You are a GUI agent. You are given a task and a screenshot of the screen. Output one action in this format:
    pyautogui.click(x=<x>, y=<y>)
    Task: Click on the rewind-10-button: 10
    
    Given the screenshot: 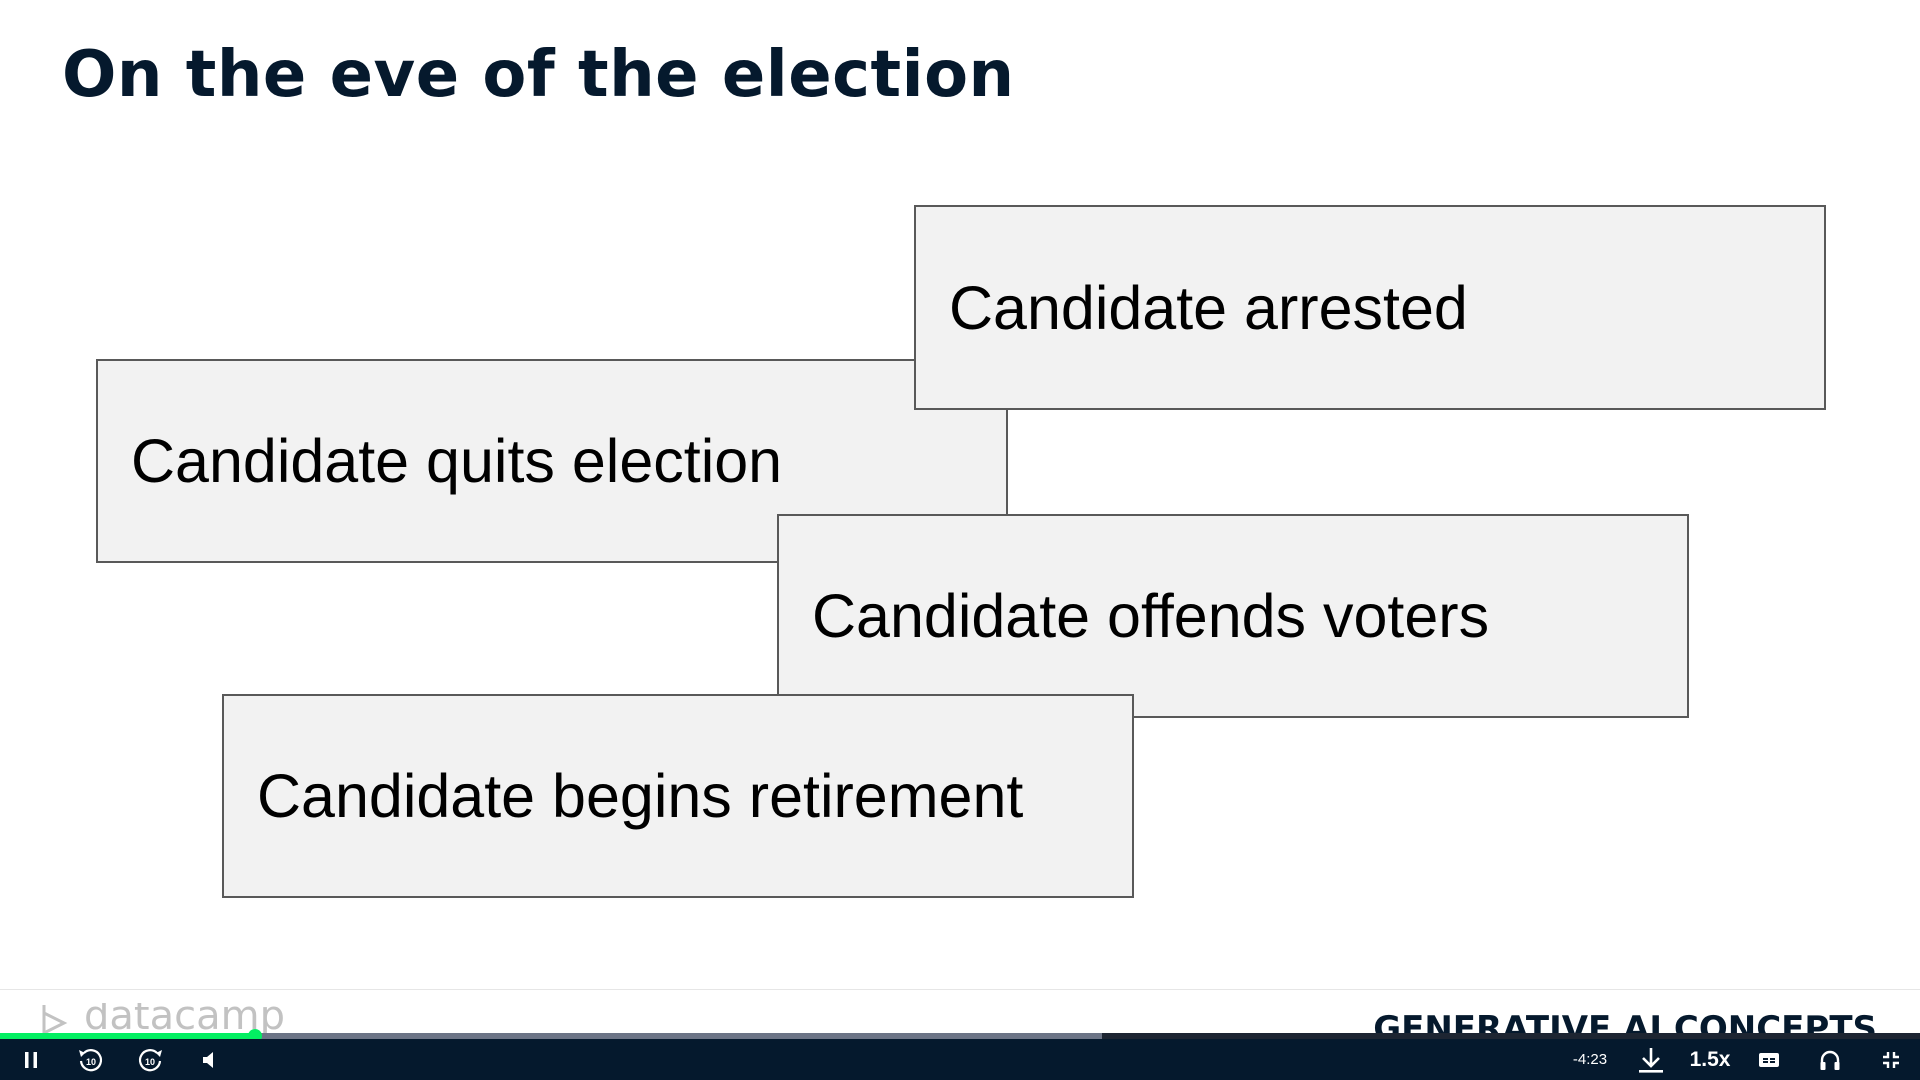 What is the action you would take?
    pyautogui.click(x=91, y=1059)
    